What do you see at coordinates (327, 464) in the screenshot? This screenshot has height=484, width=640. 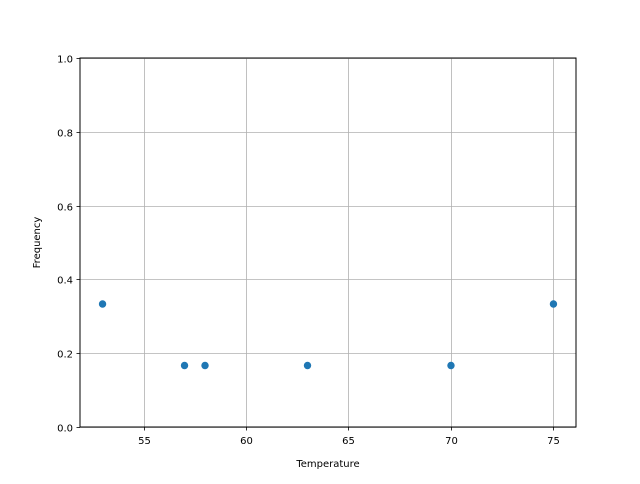 I see `x-axis-label: Temperature` at bounding box center [327, 464].